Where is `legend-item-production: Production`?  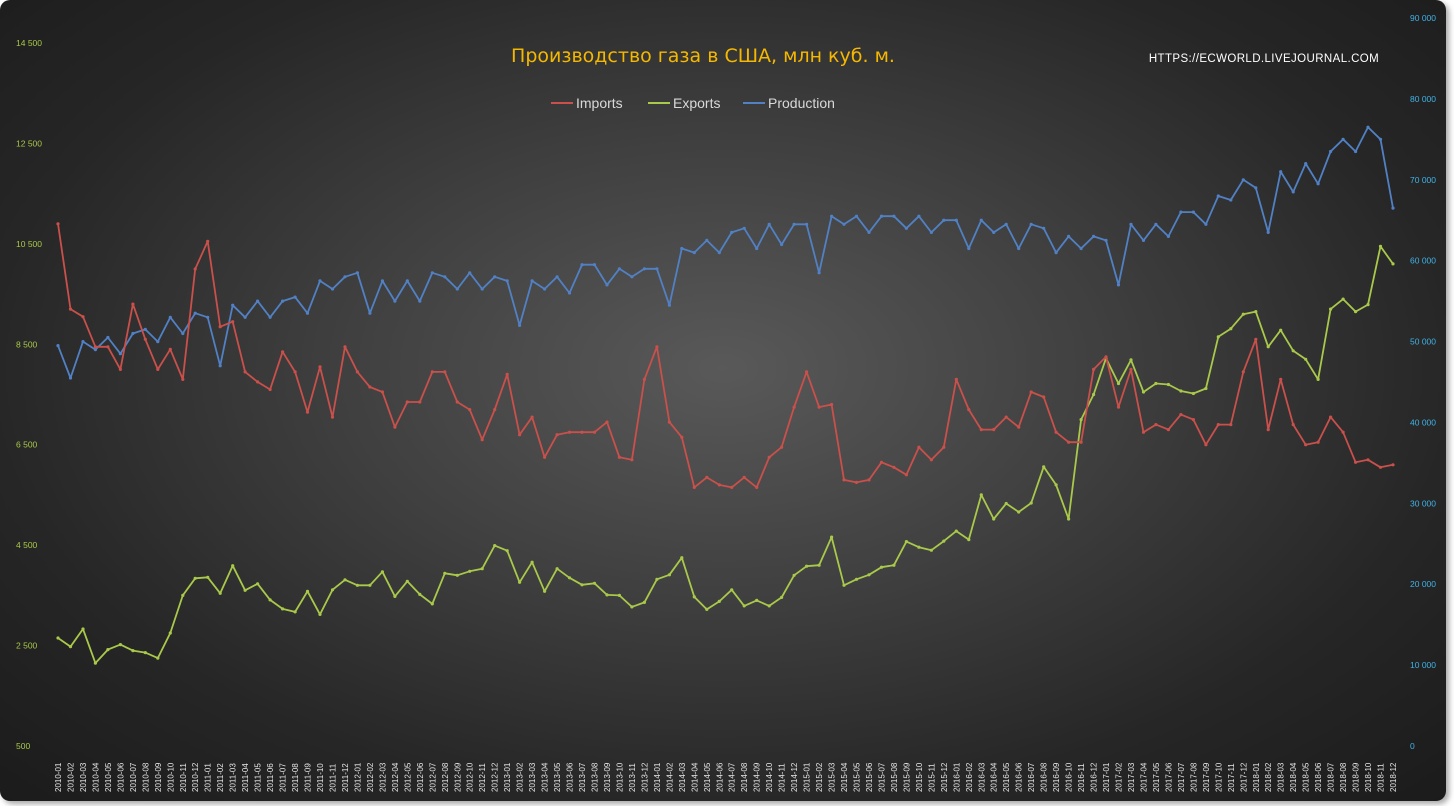 legend-item-production: Production is located at coordinates (789, 103).